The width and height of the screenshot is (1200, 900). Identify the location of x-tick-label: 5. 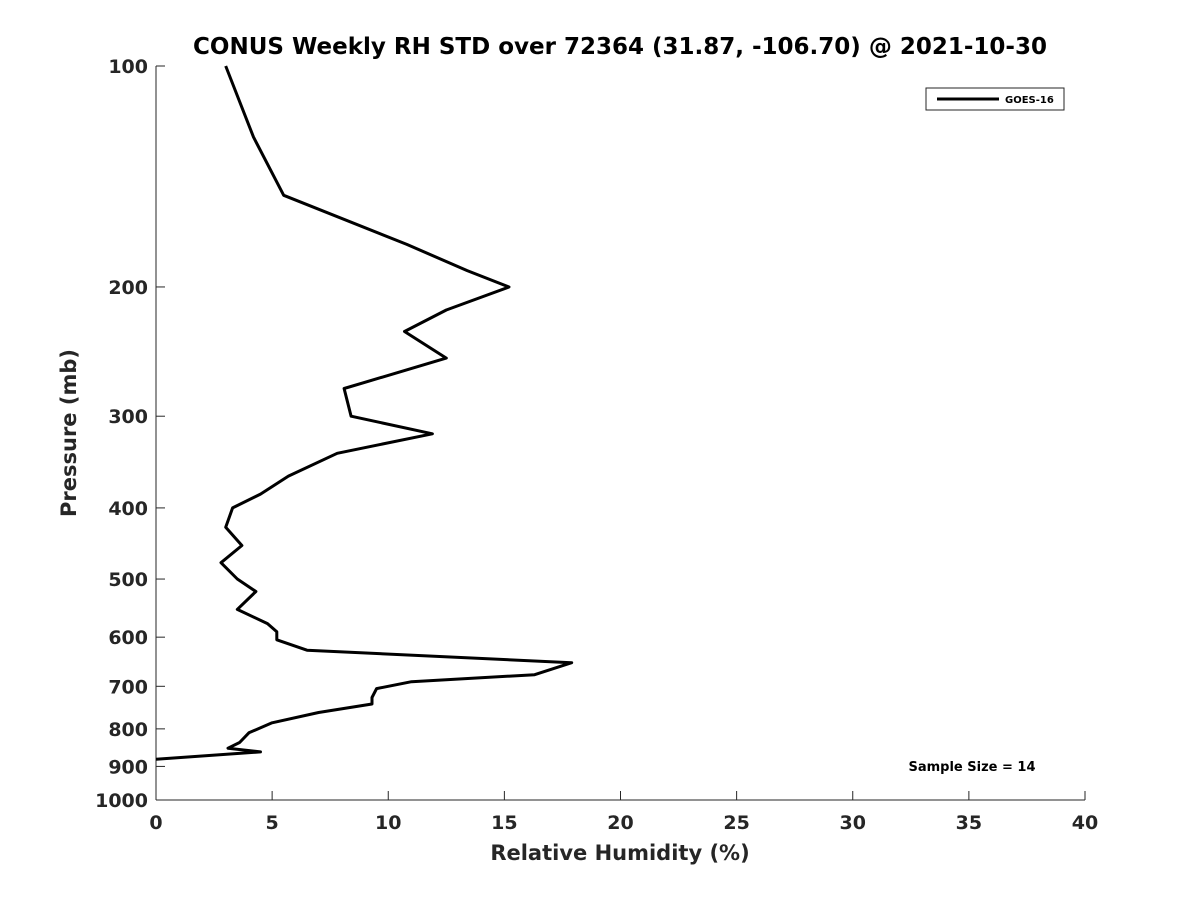
(272, 823).